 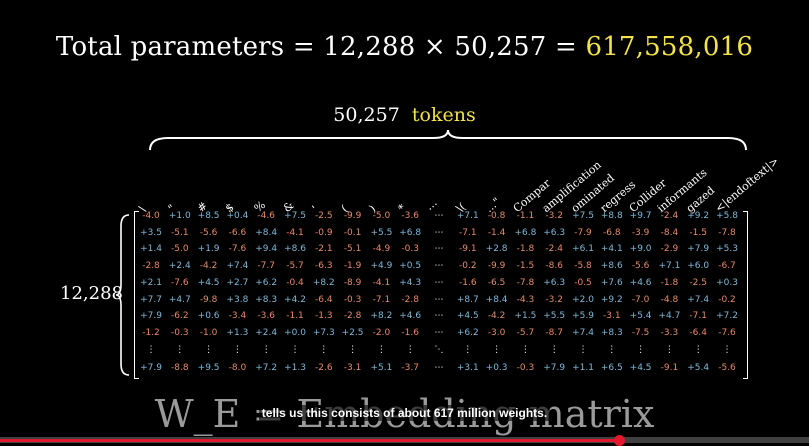 I want to click on matrix-cell: +7.9, so click(x=554, y=367).